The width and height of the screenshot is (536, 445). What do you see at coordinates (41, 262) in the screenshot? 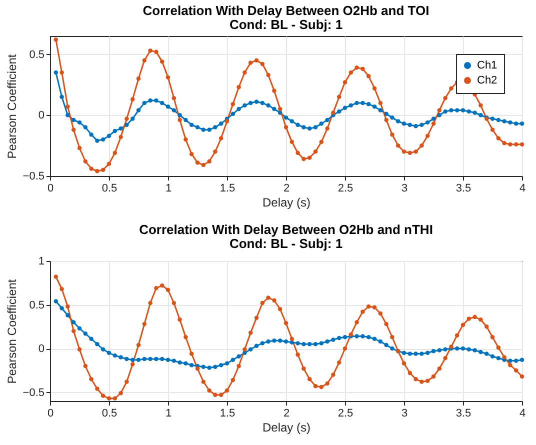
I see `y-tick-label: 1` at bounding box center [41, 262].